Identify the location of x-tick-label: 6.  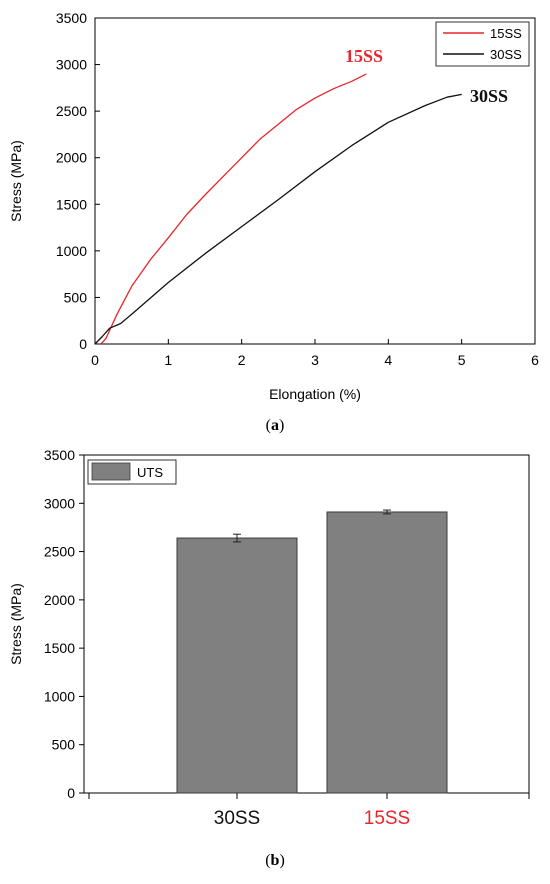
(535, 360).